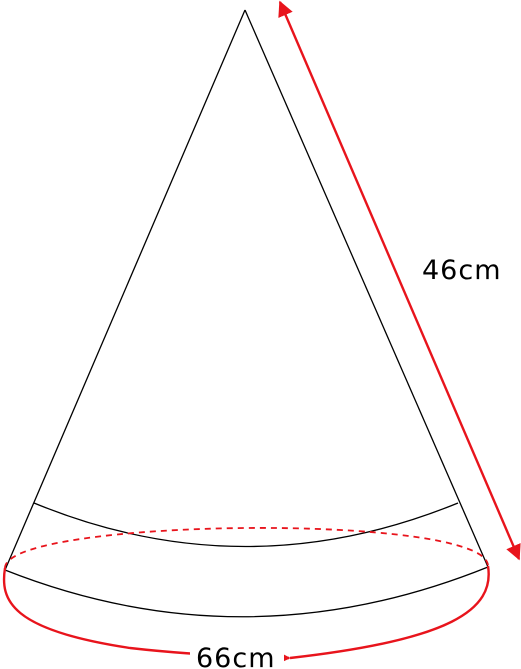 The width and height of the screenshot is (521, 669). What do you see at coordinates (246, 525) in the screenshot?
I see `band-upper-curve` at bounding box center [246, 525].